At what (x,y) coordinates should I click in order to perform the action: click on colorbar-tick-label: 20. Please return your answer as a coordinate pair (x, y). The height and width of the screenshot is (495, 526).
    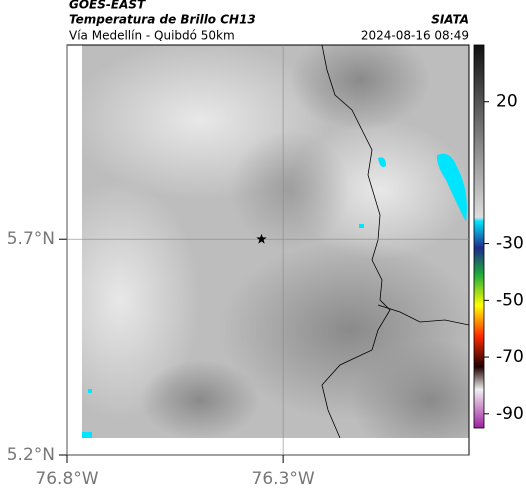
    Looking at the image, I should click on (507, 102).